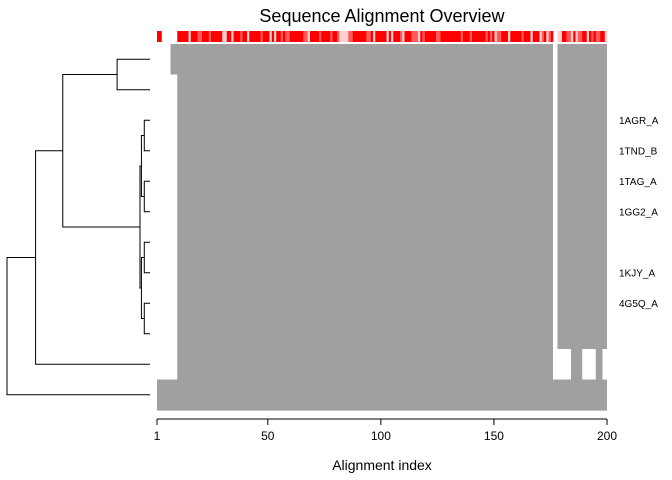 The image size is (672, 480). I want to click on x-axis-label: Alignment index, so click(382, 465).